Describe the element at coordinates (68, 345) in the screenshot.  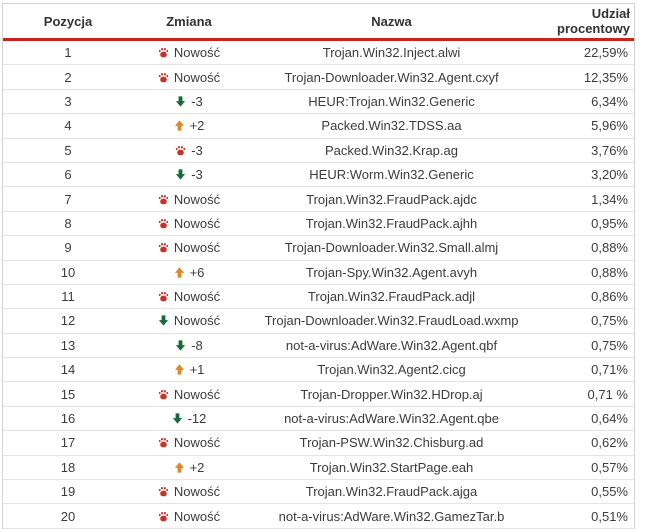
I see `position-cell: 13` at that location.